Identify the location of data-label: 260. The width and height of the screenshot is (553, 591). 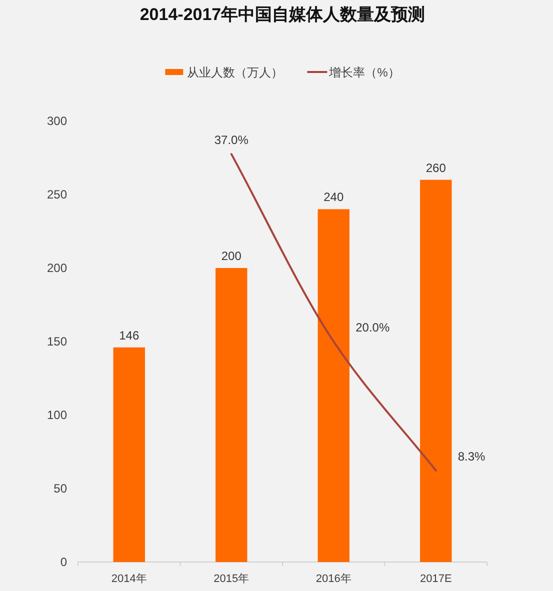
(436, 167).